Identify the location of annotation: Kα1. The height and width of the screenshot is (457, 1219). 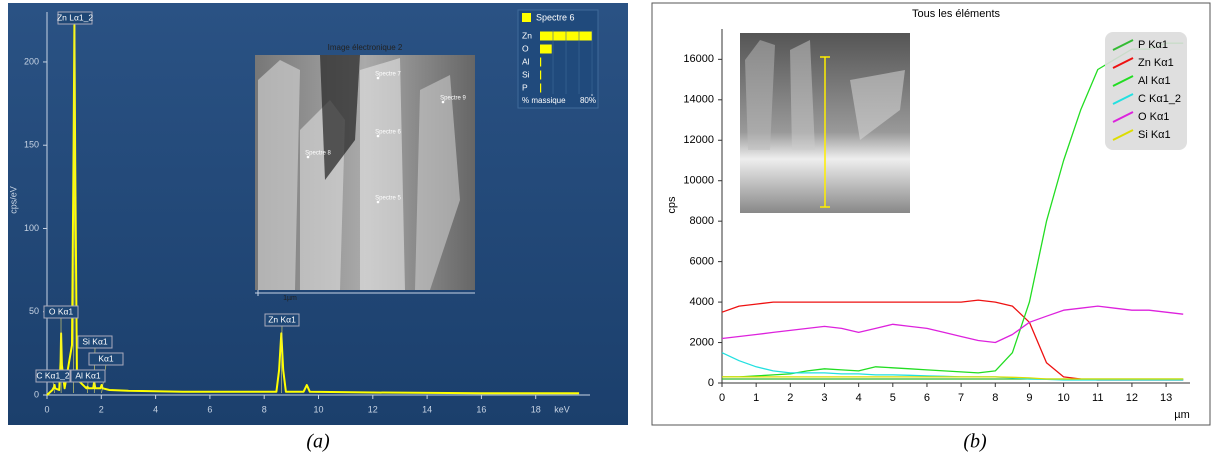
(106, 358).